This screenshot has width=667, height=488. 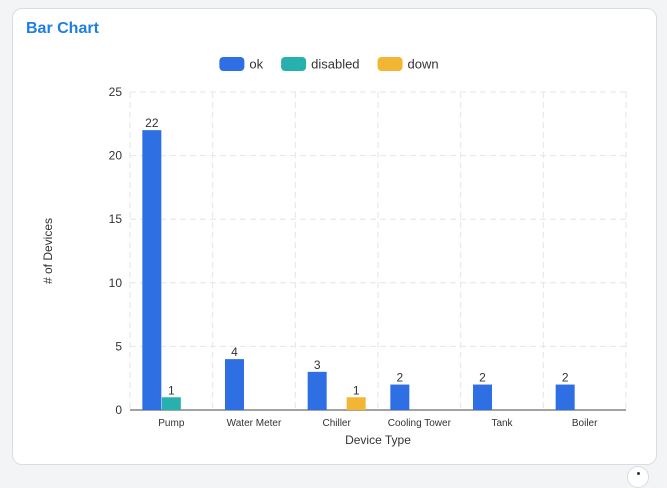 What do you see at coordinates (335, 64) in the screenshot?
I see `legend-label: disabled` at bounding box center [335, 64].